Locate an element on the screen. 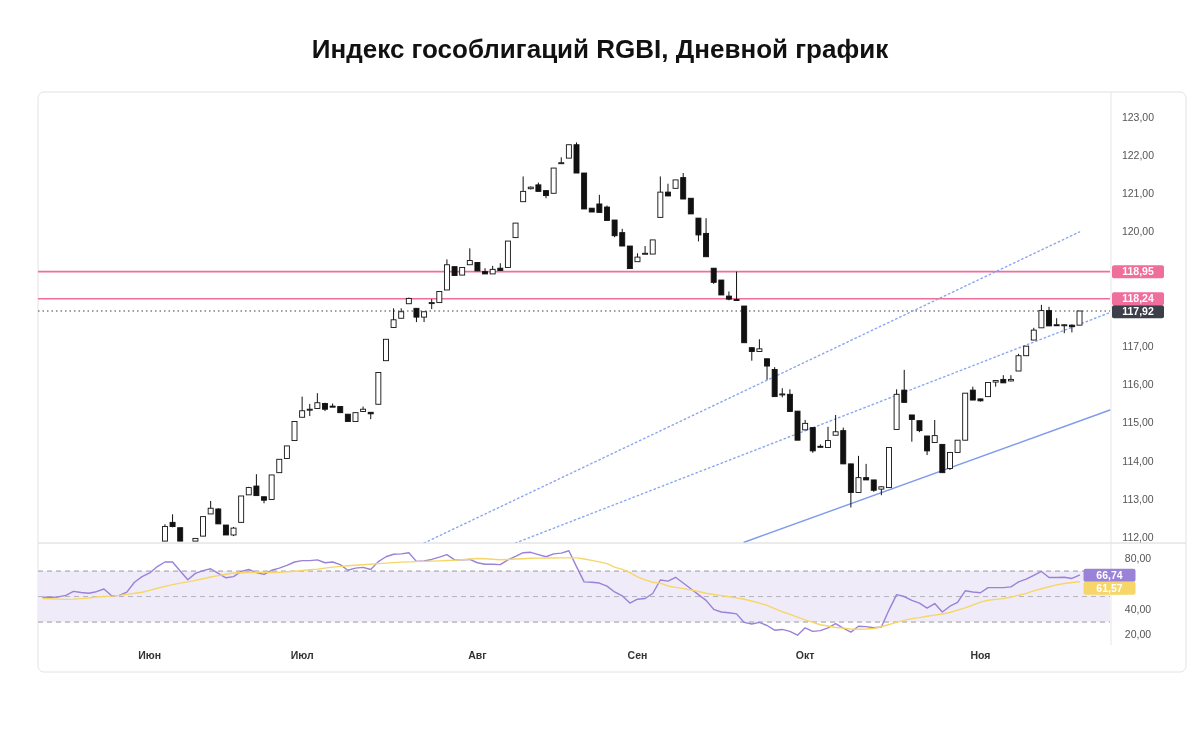  y-tick-label: 112,00 is located at coordinates (1138, 536).